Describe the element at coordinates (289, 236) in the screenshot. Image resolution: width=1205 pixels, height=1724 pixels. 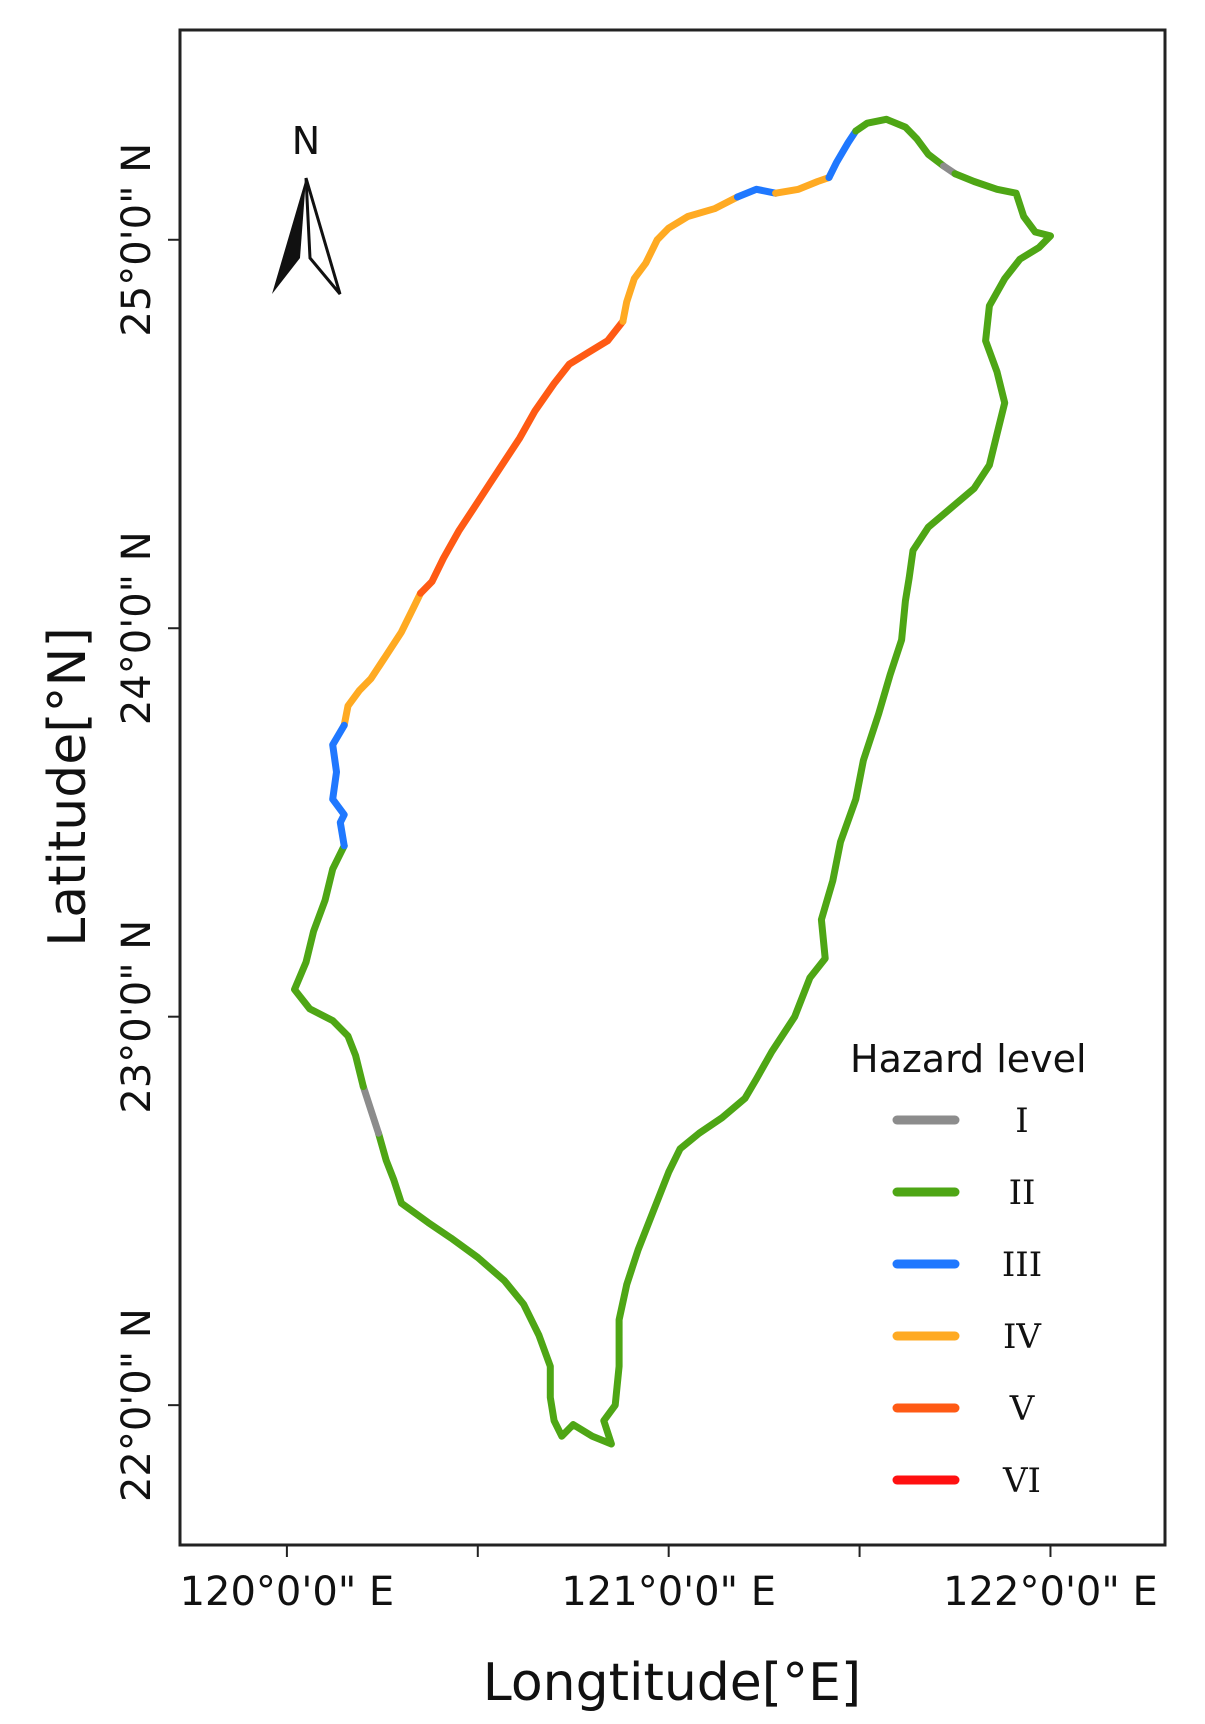
I see `north-arrow-left-half` at that location.